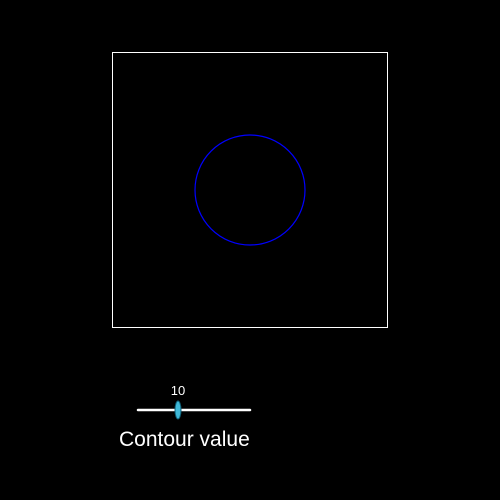  I want to click on contour-circle, so click(250, 190).